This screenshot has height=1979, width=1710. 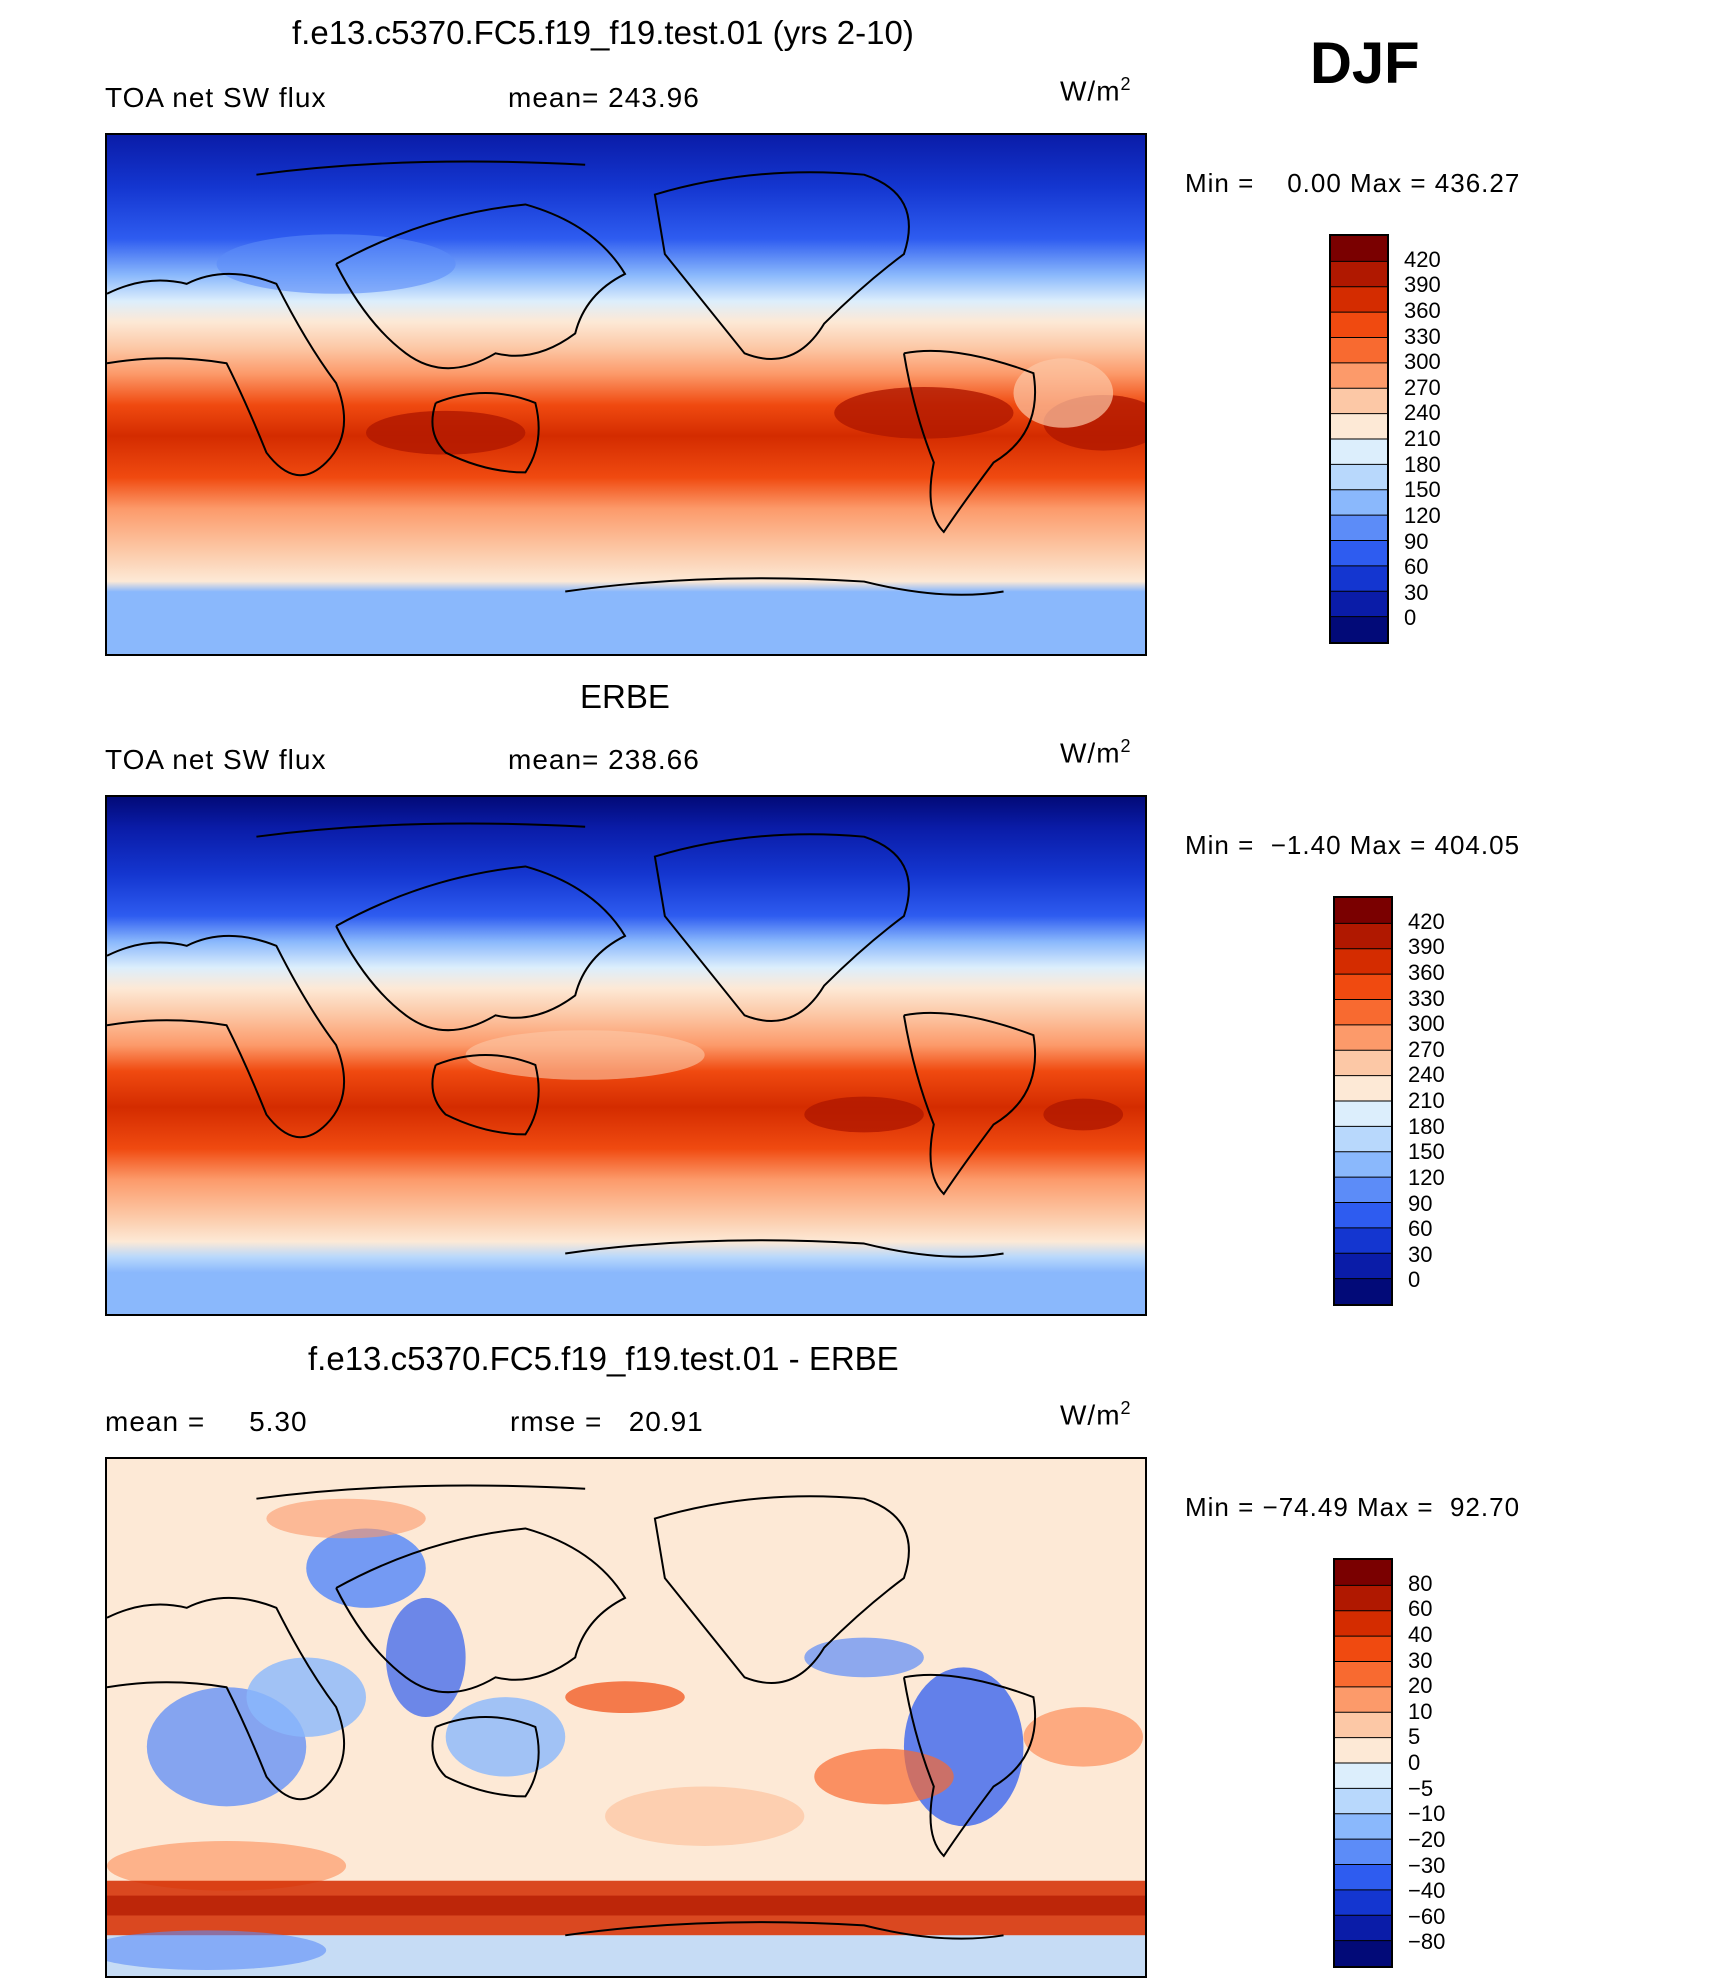 I want to click on panel-2-colorbar, so click(x=1363, y=1101).